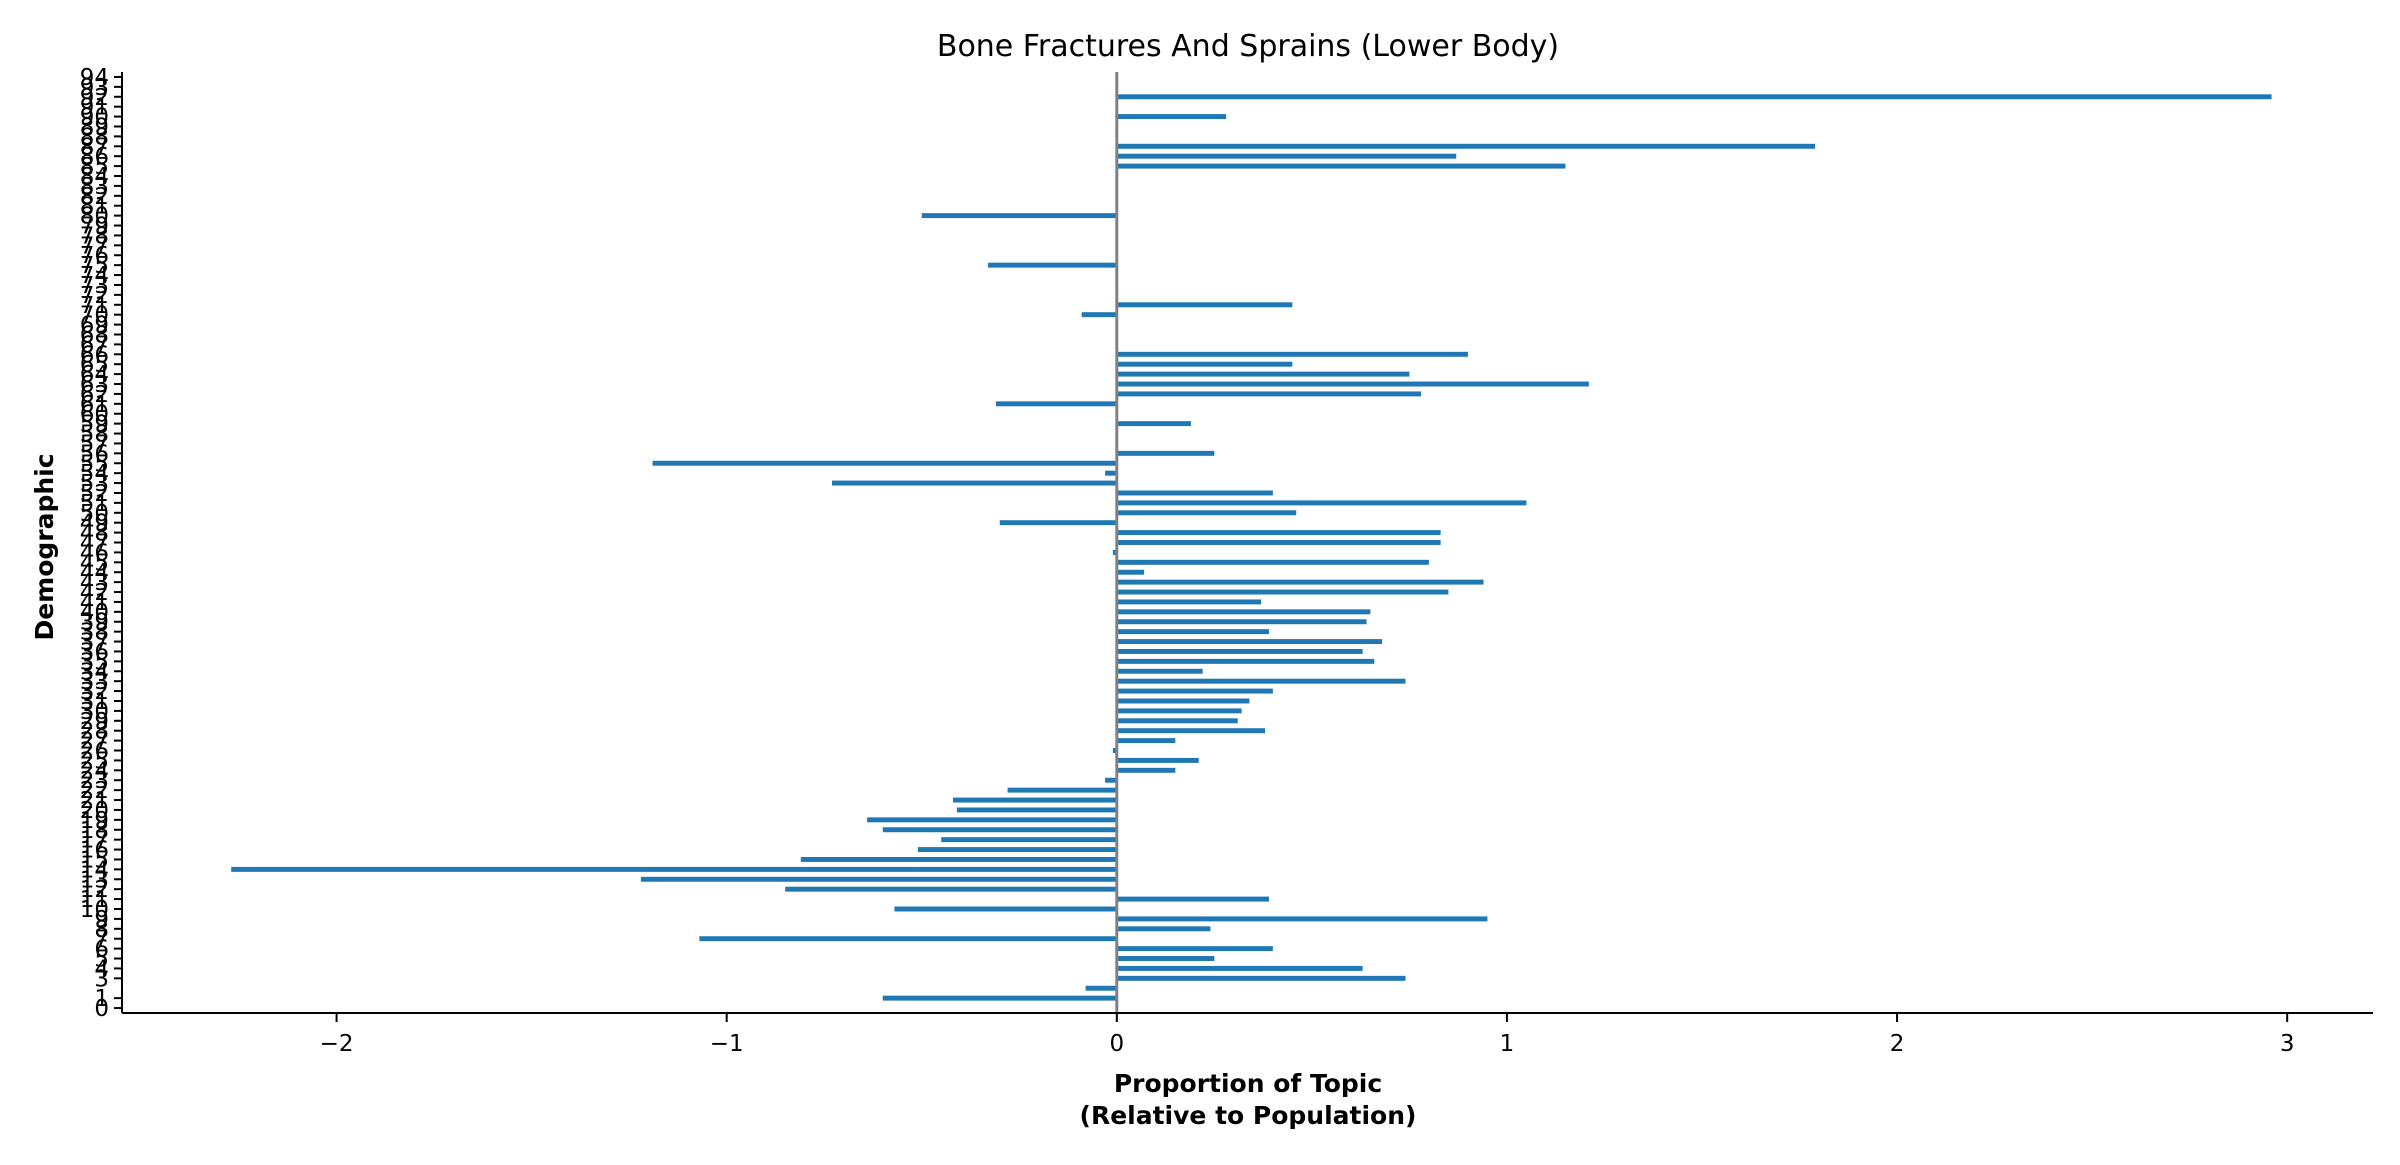  What do you see at coordinates (94, 791) in the screenshot?
I see `y-tick-label: 22` at bounding box center [94, 791].